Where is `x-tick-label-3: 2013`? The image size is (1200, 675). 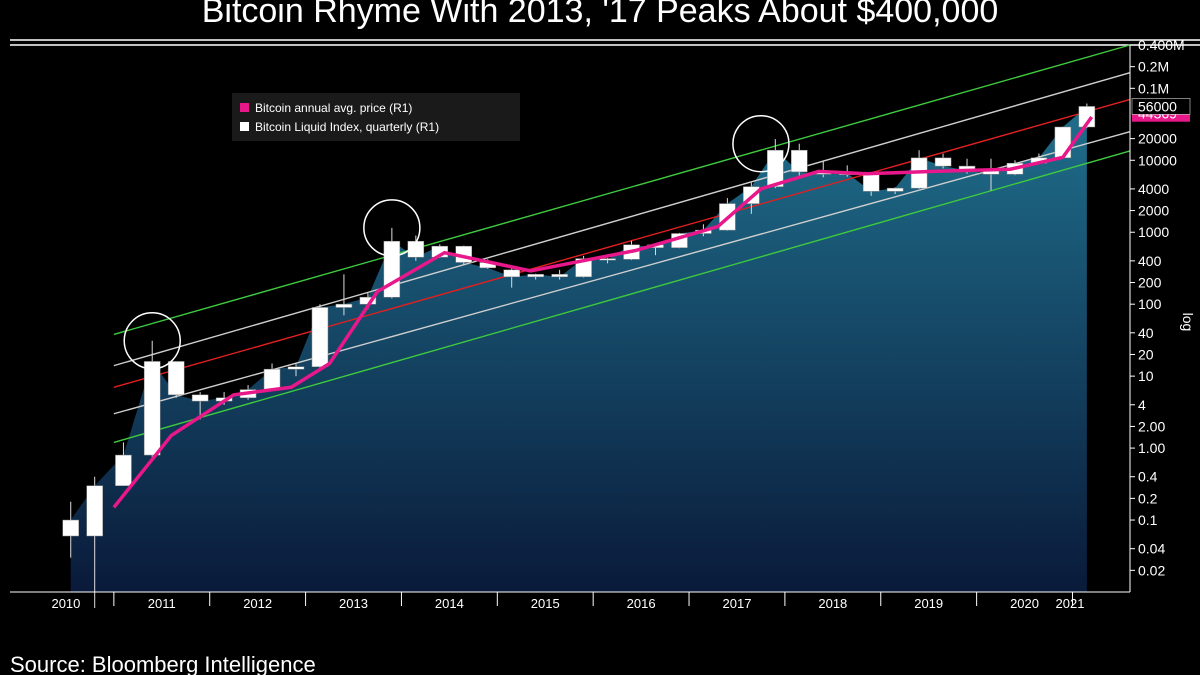
x-tick-label-3: 2013 is located at coordinates (353, 603).